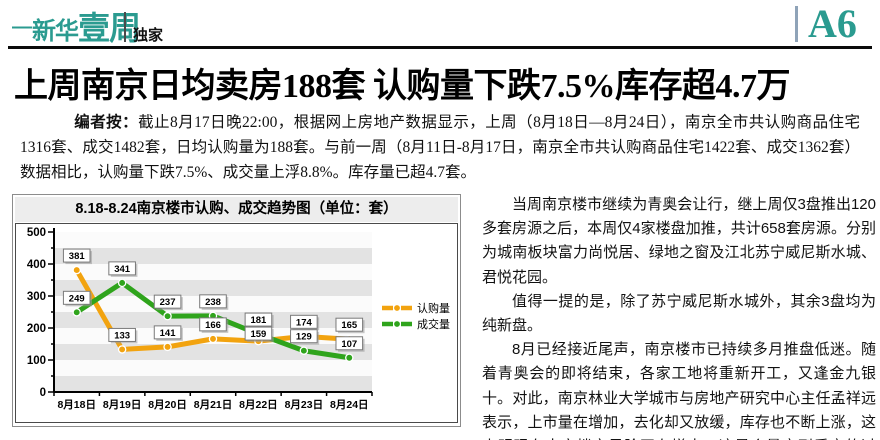 This screenshot has height=440, width=880. Describe the element at coordinates (796, 24) in the screenshot. I see `header-divider-right` at that location.